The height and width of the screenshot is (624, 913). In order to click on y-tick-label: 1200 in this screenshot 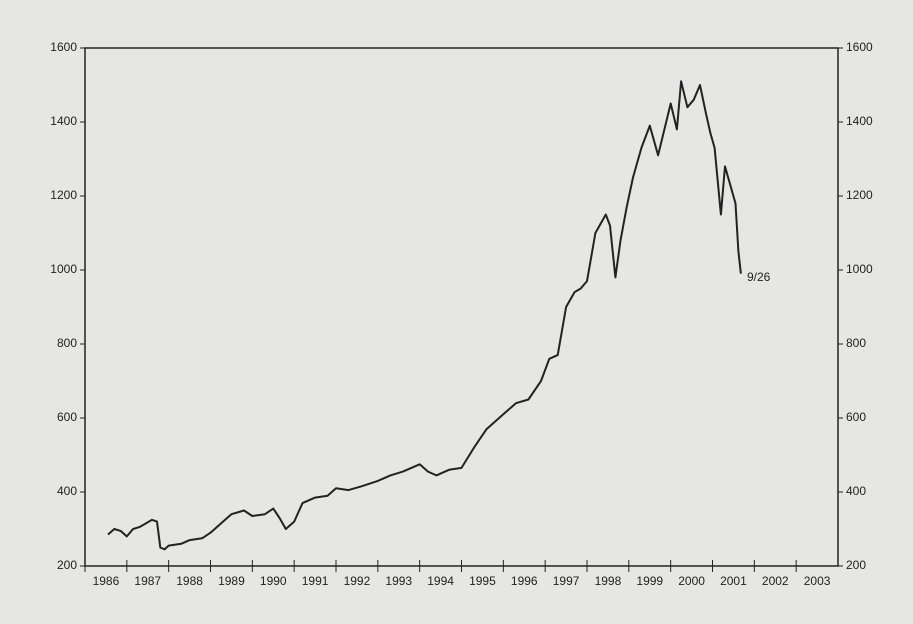, I will do `click(63, 195)`.